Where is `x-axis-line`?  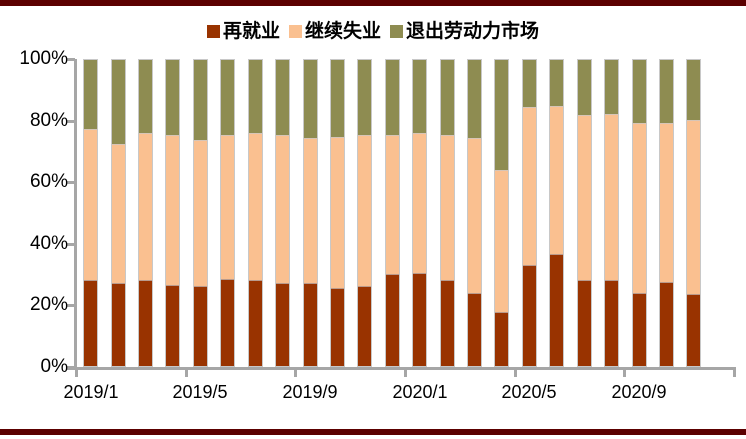
x-axis-line is located at coordinates (401, 368).